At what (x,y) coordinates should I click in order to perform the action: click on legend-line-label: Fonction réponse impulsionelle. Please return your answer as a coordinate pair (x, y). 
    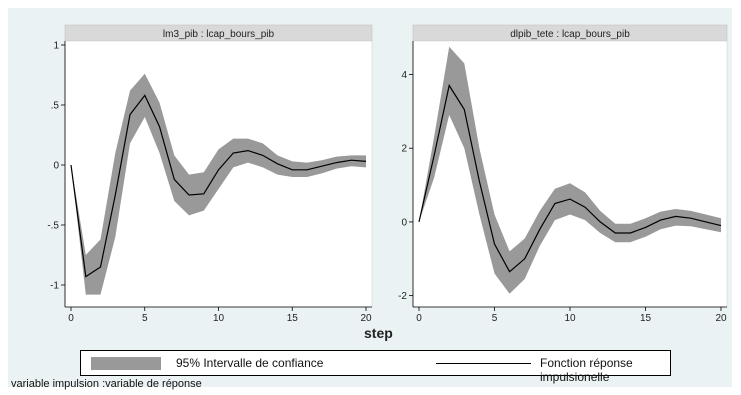
    Looking at the image, I should click on (586, 370).